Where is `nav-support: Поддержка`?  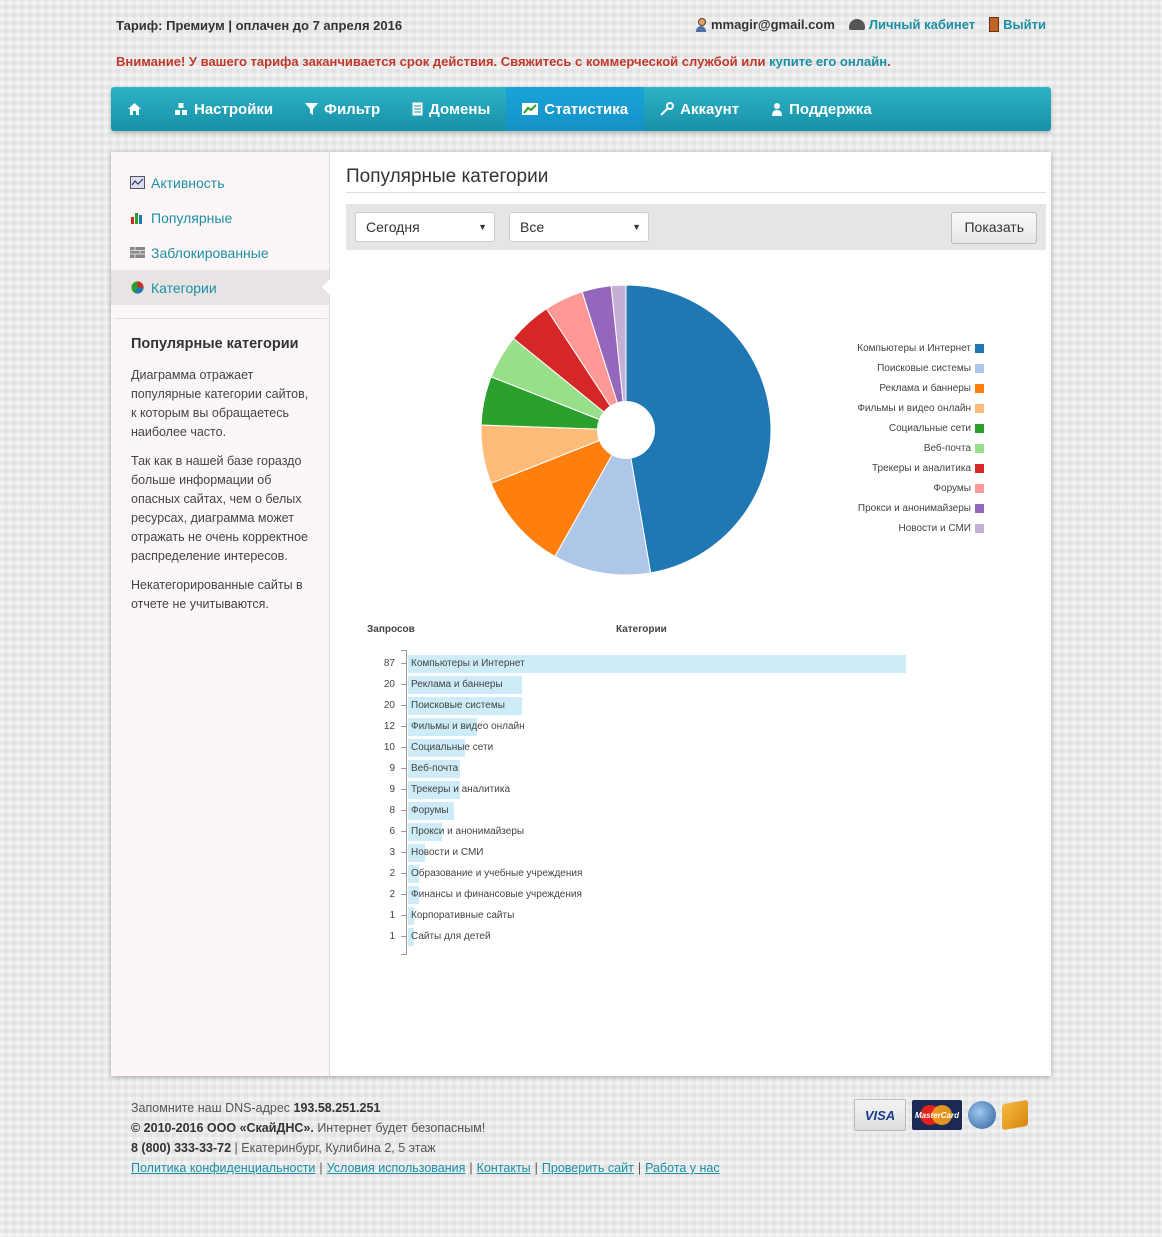 nav-support: Поддержка is located at coordinates (821, 109).